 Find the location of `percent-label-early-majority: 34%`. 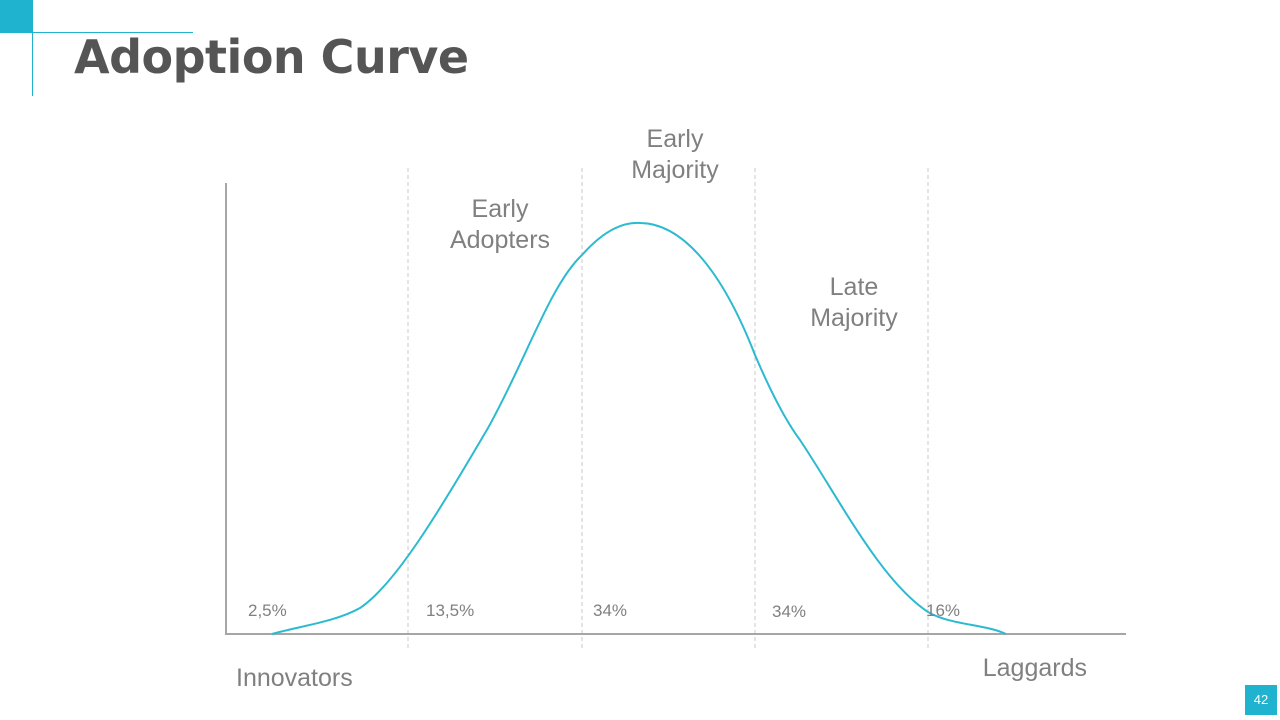

percent-label-early-majority: 34% is located at coordinates (610, 610).